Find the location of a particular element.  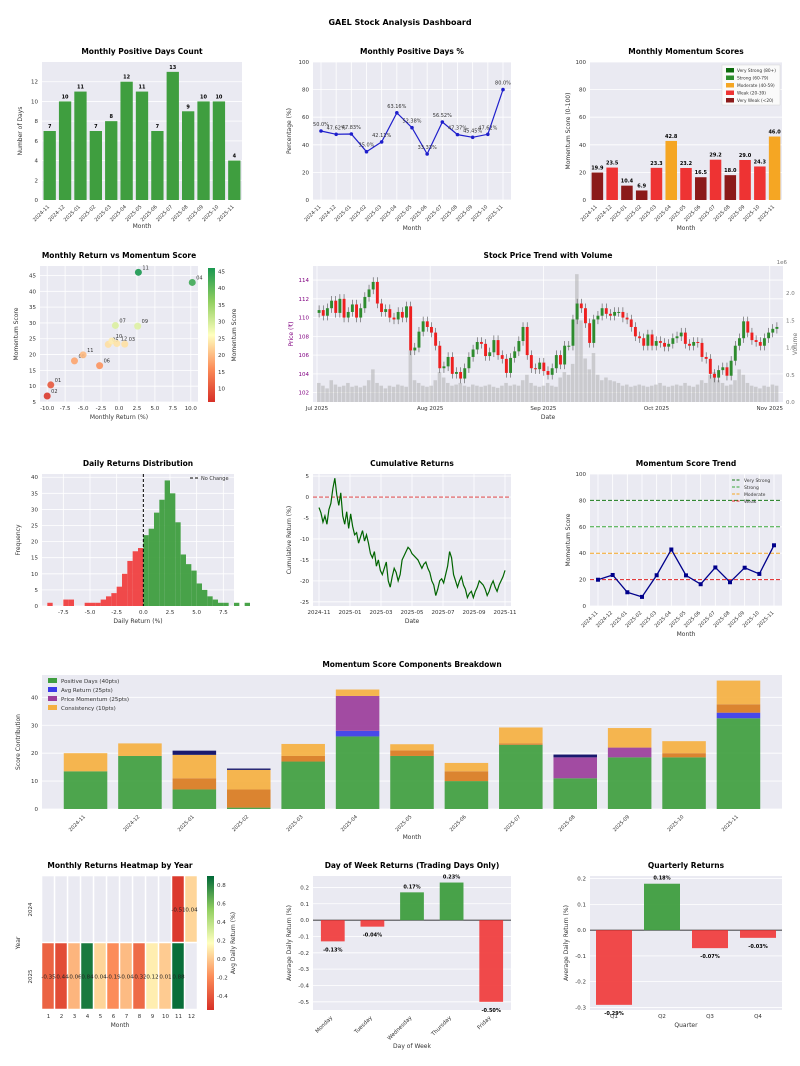

chart6-xtick-label: -5.0 is located at coordinates (90, 613).